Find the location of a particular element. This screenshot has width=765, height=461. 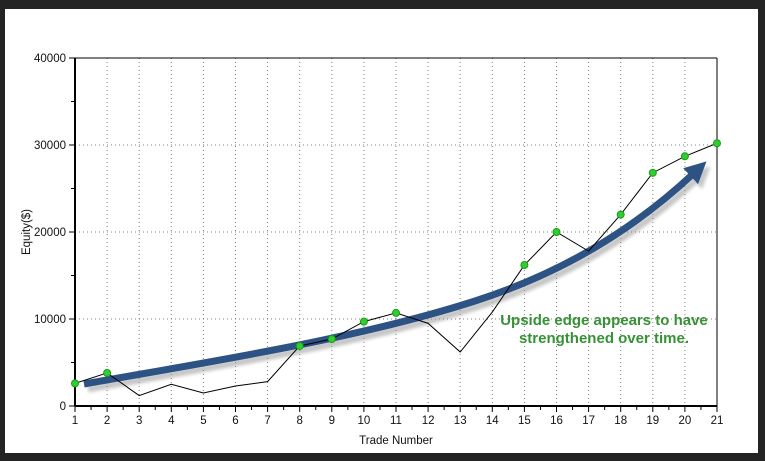

y-tick-label: 20000 is located at coordinates (50, 233).